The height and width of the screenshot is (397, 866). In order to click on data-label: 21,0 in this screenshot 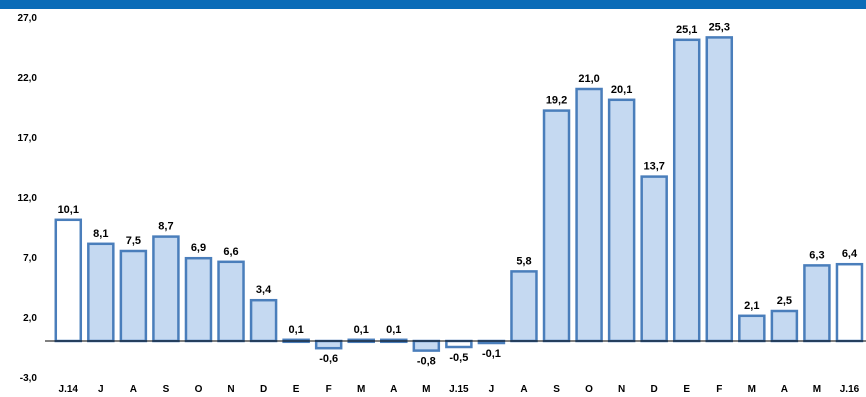, I will do `click(588, 79)`.